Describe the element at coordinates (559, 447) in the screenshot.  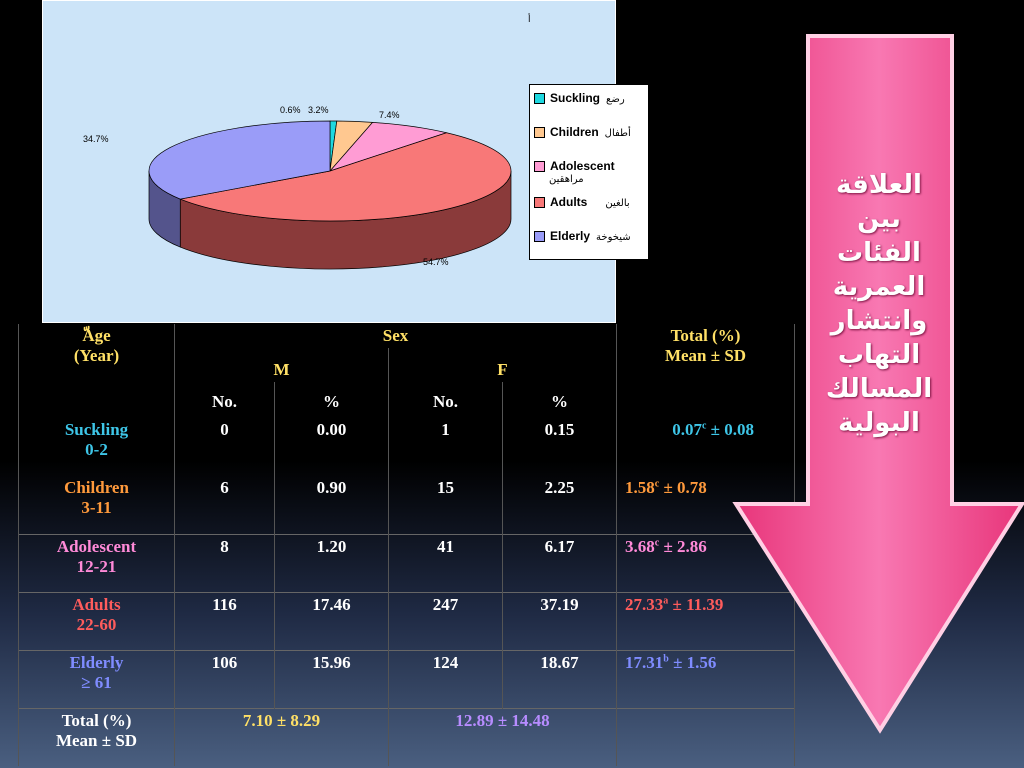
I see `f-pct-cell: 0.15` at that location.